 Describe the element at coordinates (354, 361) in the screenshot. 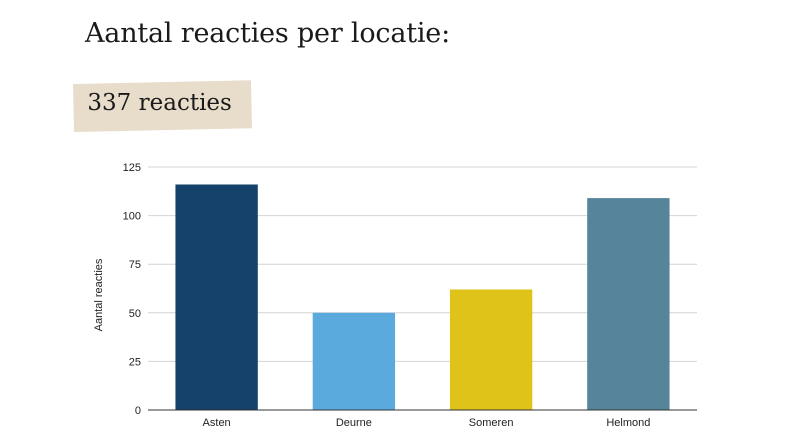

I see `bar-deurne` at that location.